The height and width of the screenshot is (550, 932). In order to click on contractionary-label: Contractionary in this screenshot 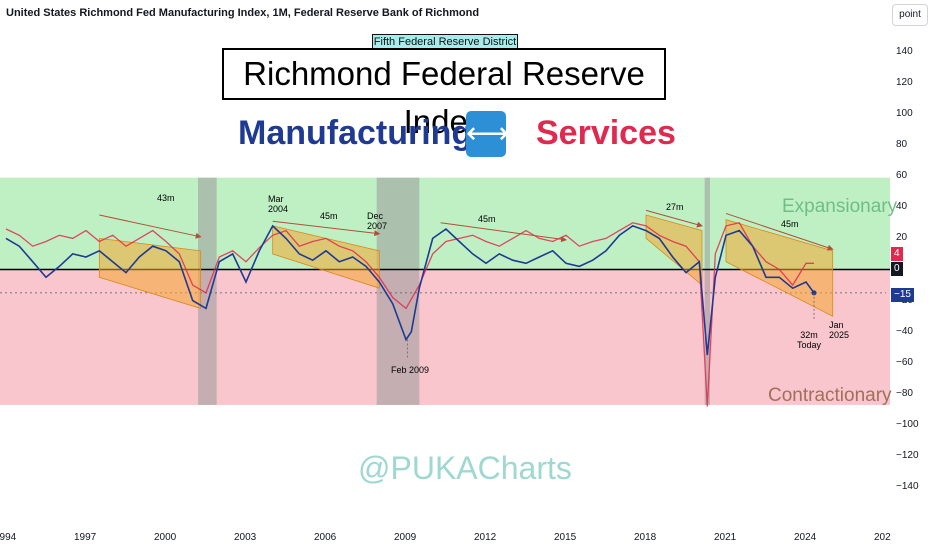, I will do `click(830, 395)`.